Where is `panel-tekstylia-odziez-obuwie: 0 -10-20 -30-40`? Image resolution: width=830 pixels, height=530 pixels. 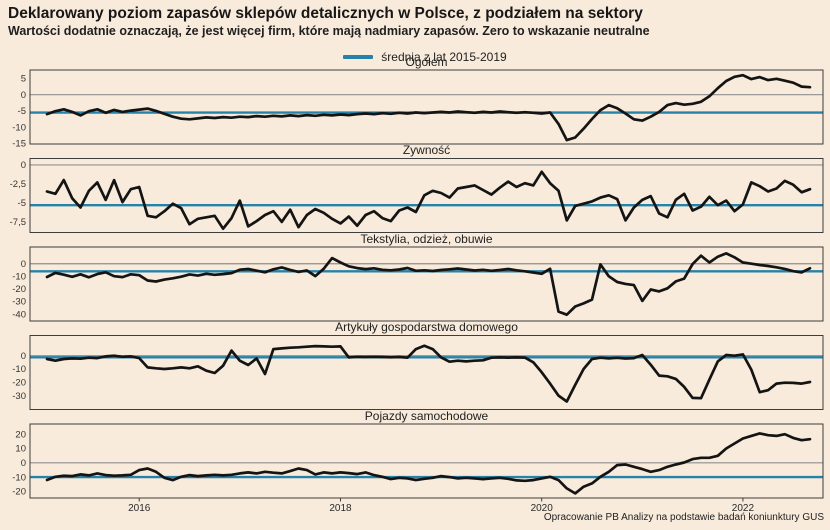 panel-tekstylia-odziez-obuwie: 0 -10-20 -30-40 is located at coordinates (418, 284).